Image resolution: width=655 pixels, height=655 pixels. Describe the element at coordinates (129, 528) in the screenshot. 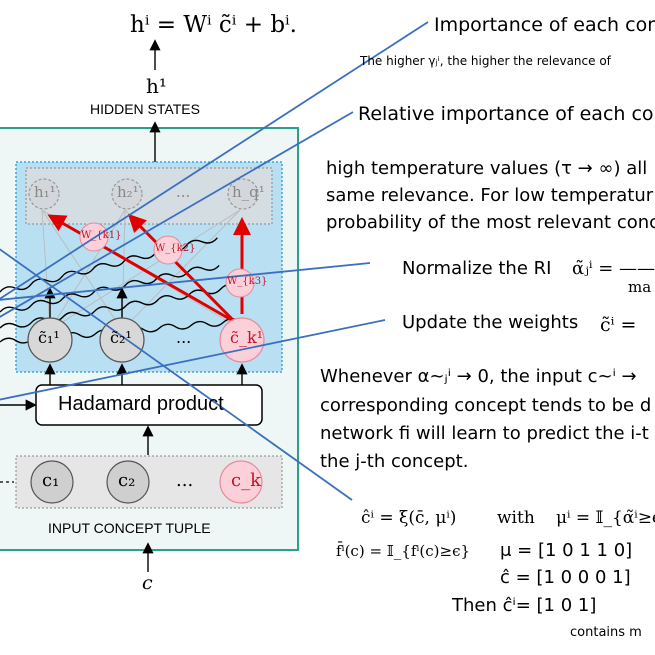

I see `input-tuple-label: INPUT CONCEPT TUPLE` at that location.